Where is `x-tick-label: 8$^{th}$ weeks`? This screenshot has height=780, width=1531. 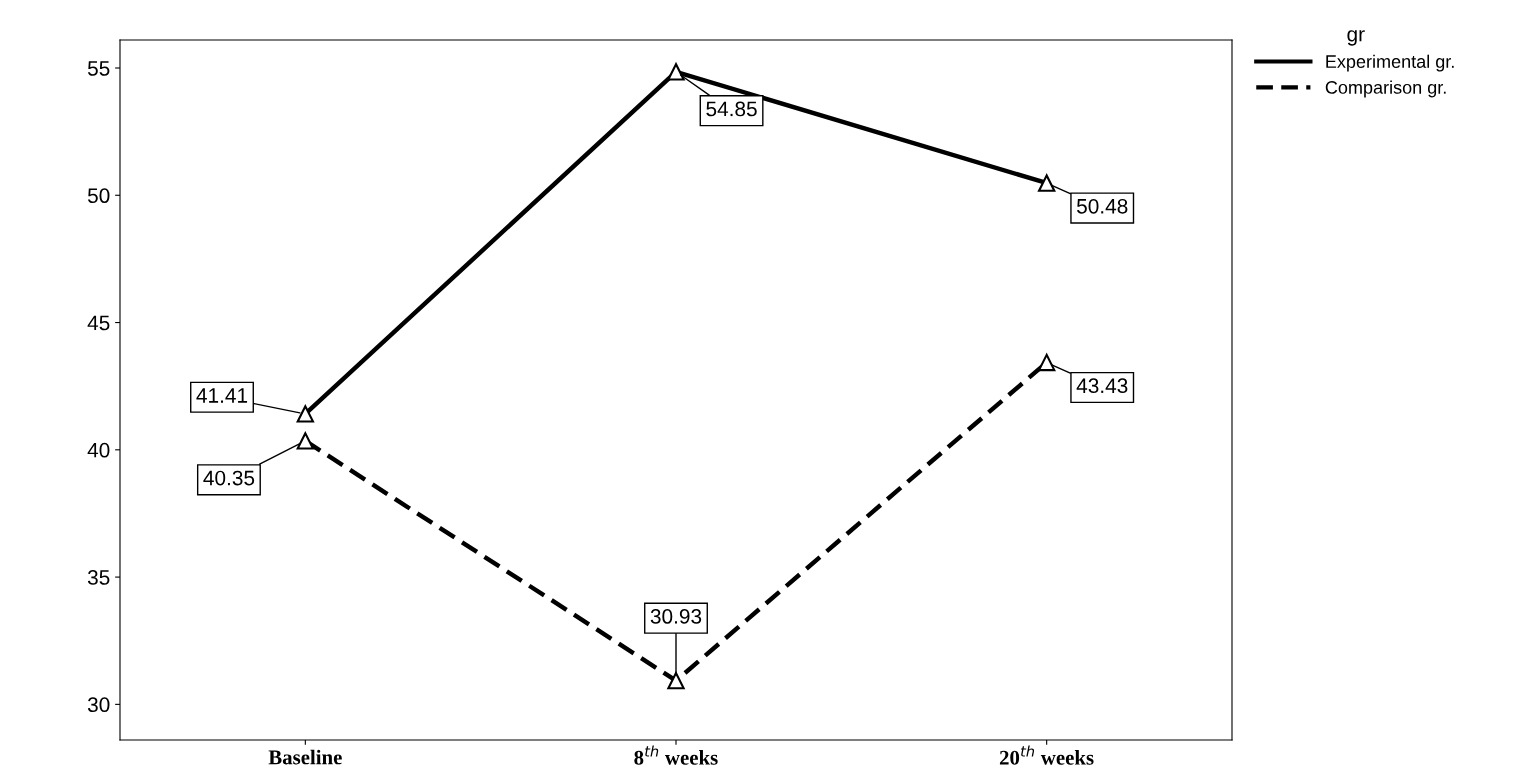 x-tick-label: 8$^{th}$ weeks is located at coordinates (676, 755).